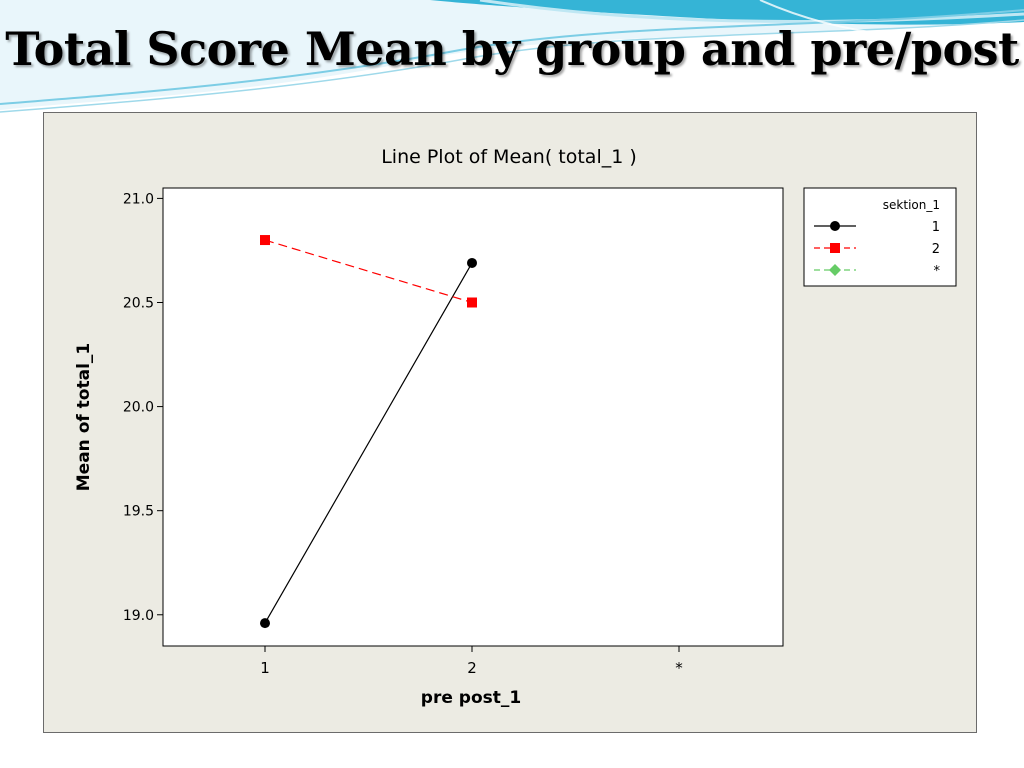 This screenshot has height=768, width=1024. What do you see at coordinates (138, 199) in the screenshot?
I see `y-tick-label: 21.0` at bounding box center [138, 199].